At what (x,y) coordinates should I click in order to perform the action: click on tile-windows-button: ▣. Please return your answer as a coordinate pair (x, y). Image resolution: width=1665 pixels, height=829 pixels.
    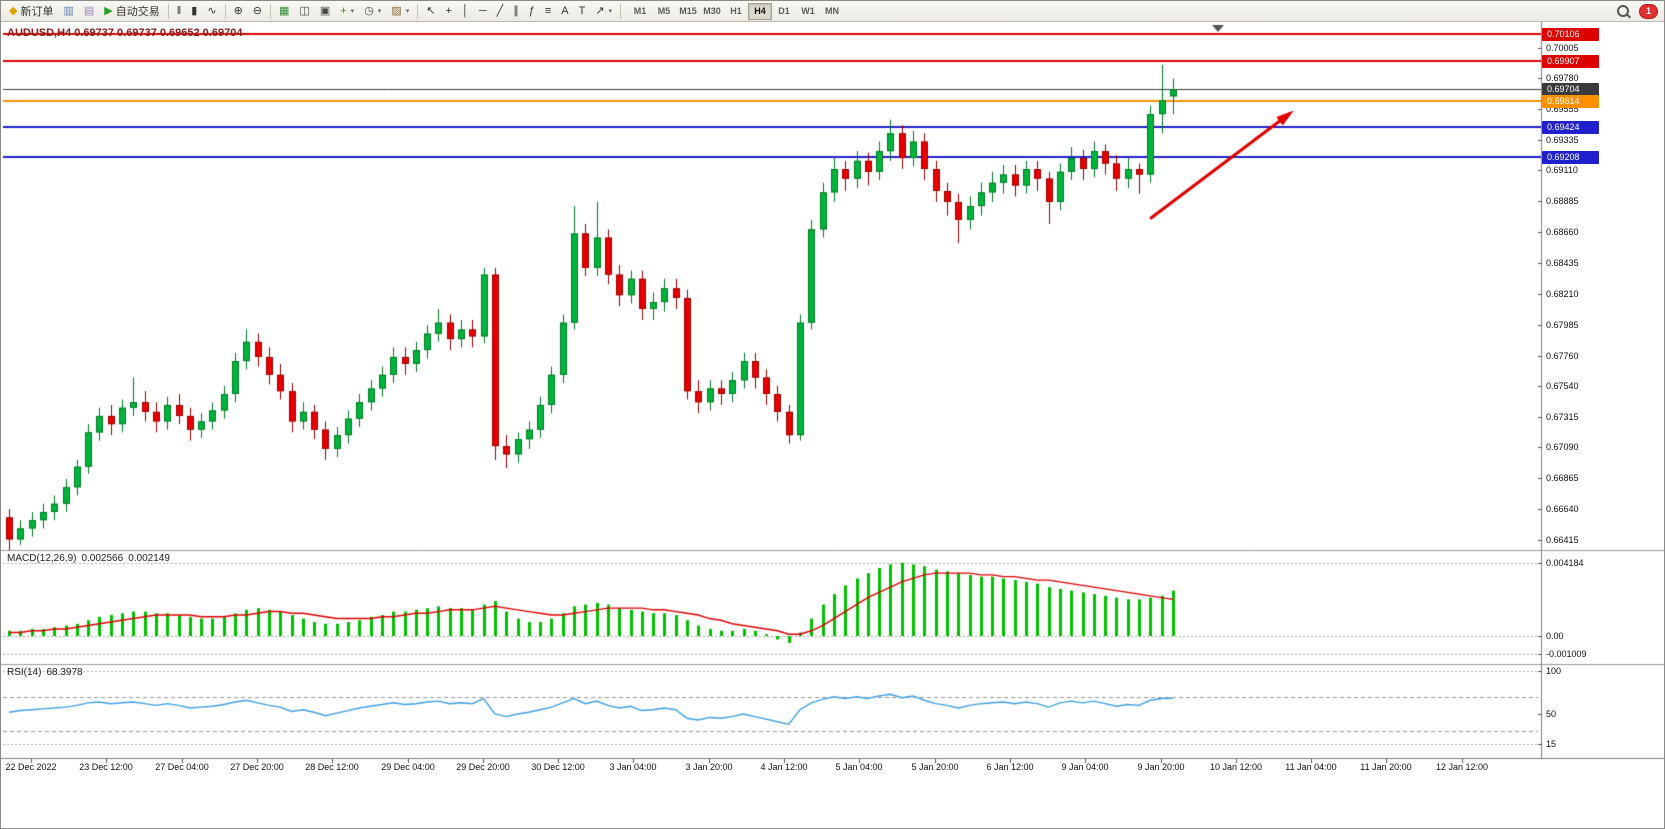
    Looking at the image, I should click on (325, 11).